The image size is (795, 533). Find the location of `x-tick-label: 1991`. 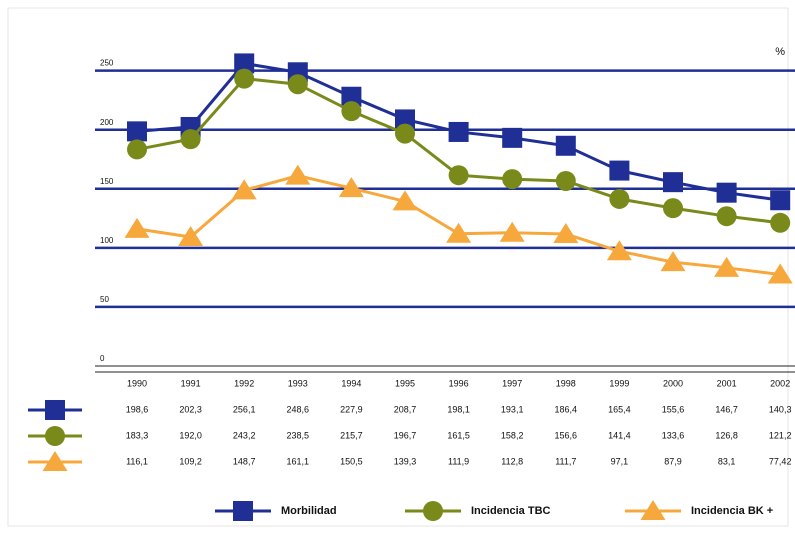

x-tick-label: 1991 is located at coordinates (191, 383).